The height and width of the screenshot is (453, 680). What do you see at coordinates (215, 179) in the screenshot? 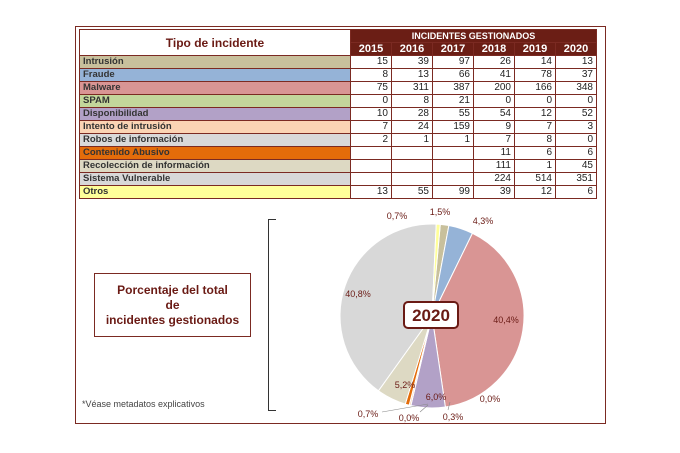
I see `row-label: Sistema Vulnerable` at bounding box center [215, 179].